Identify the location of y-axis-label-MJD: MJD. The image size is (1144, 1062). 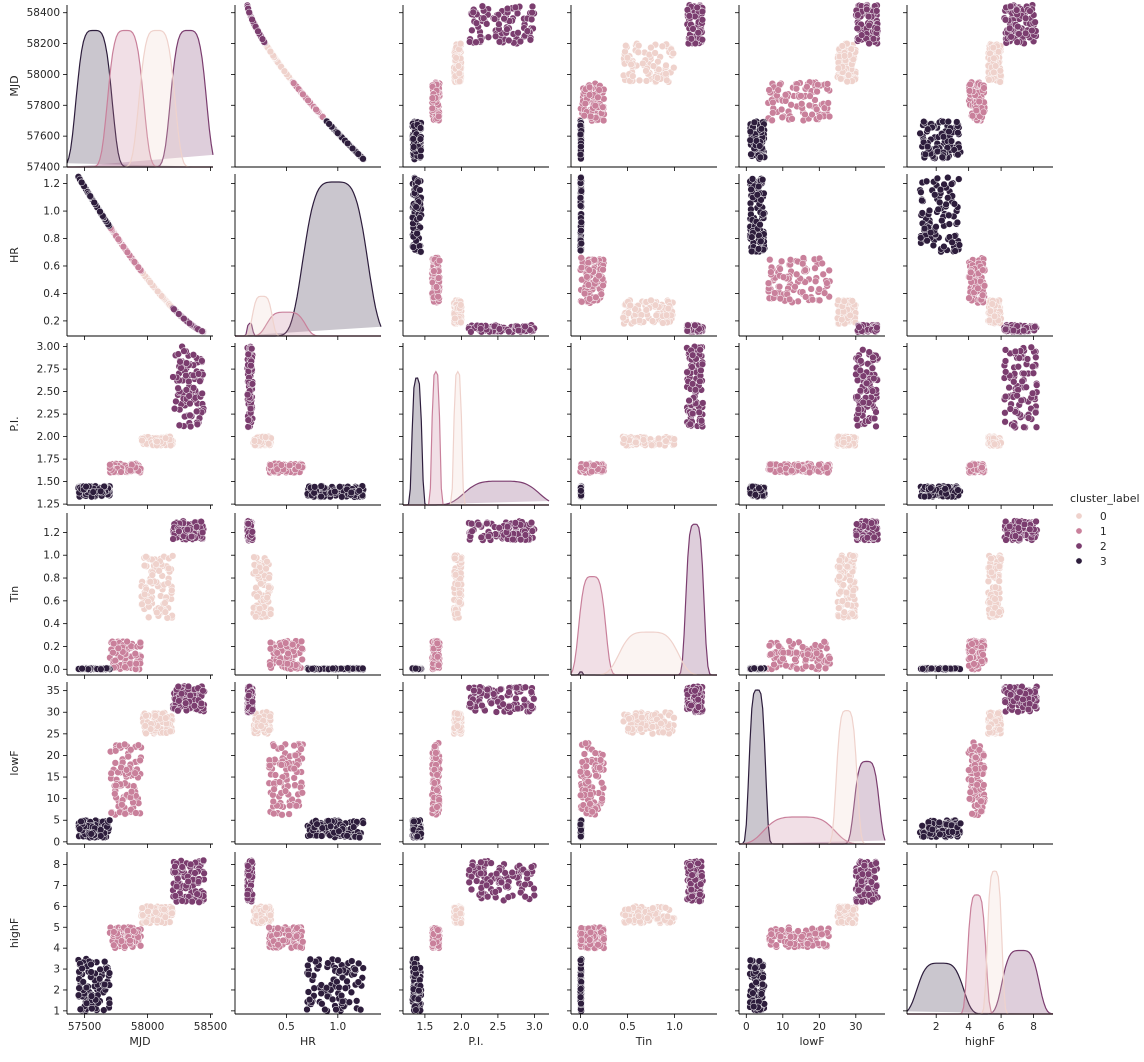
(14, 85).